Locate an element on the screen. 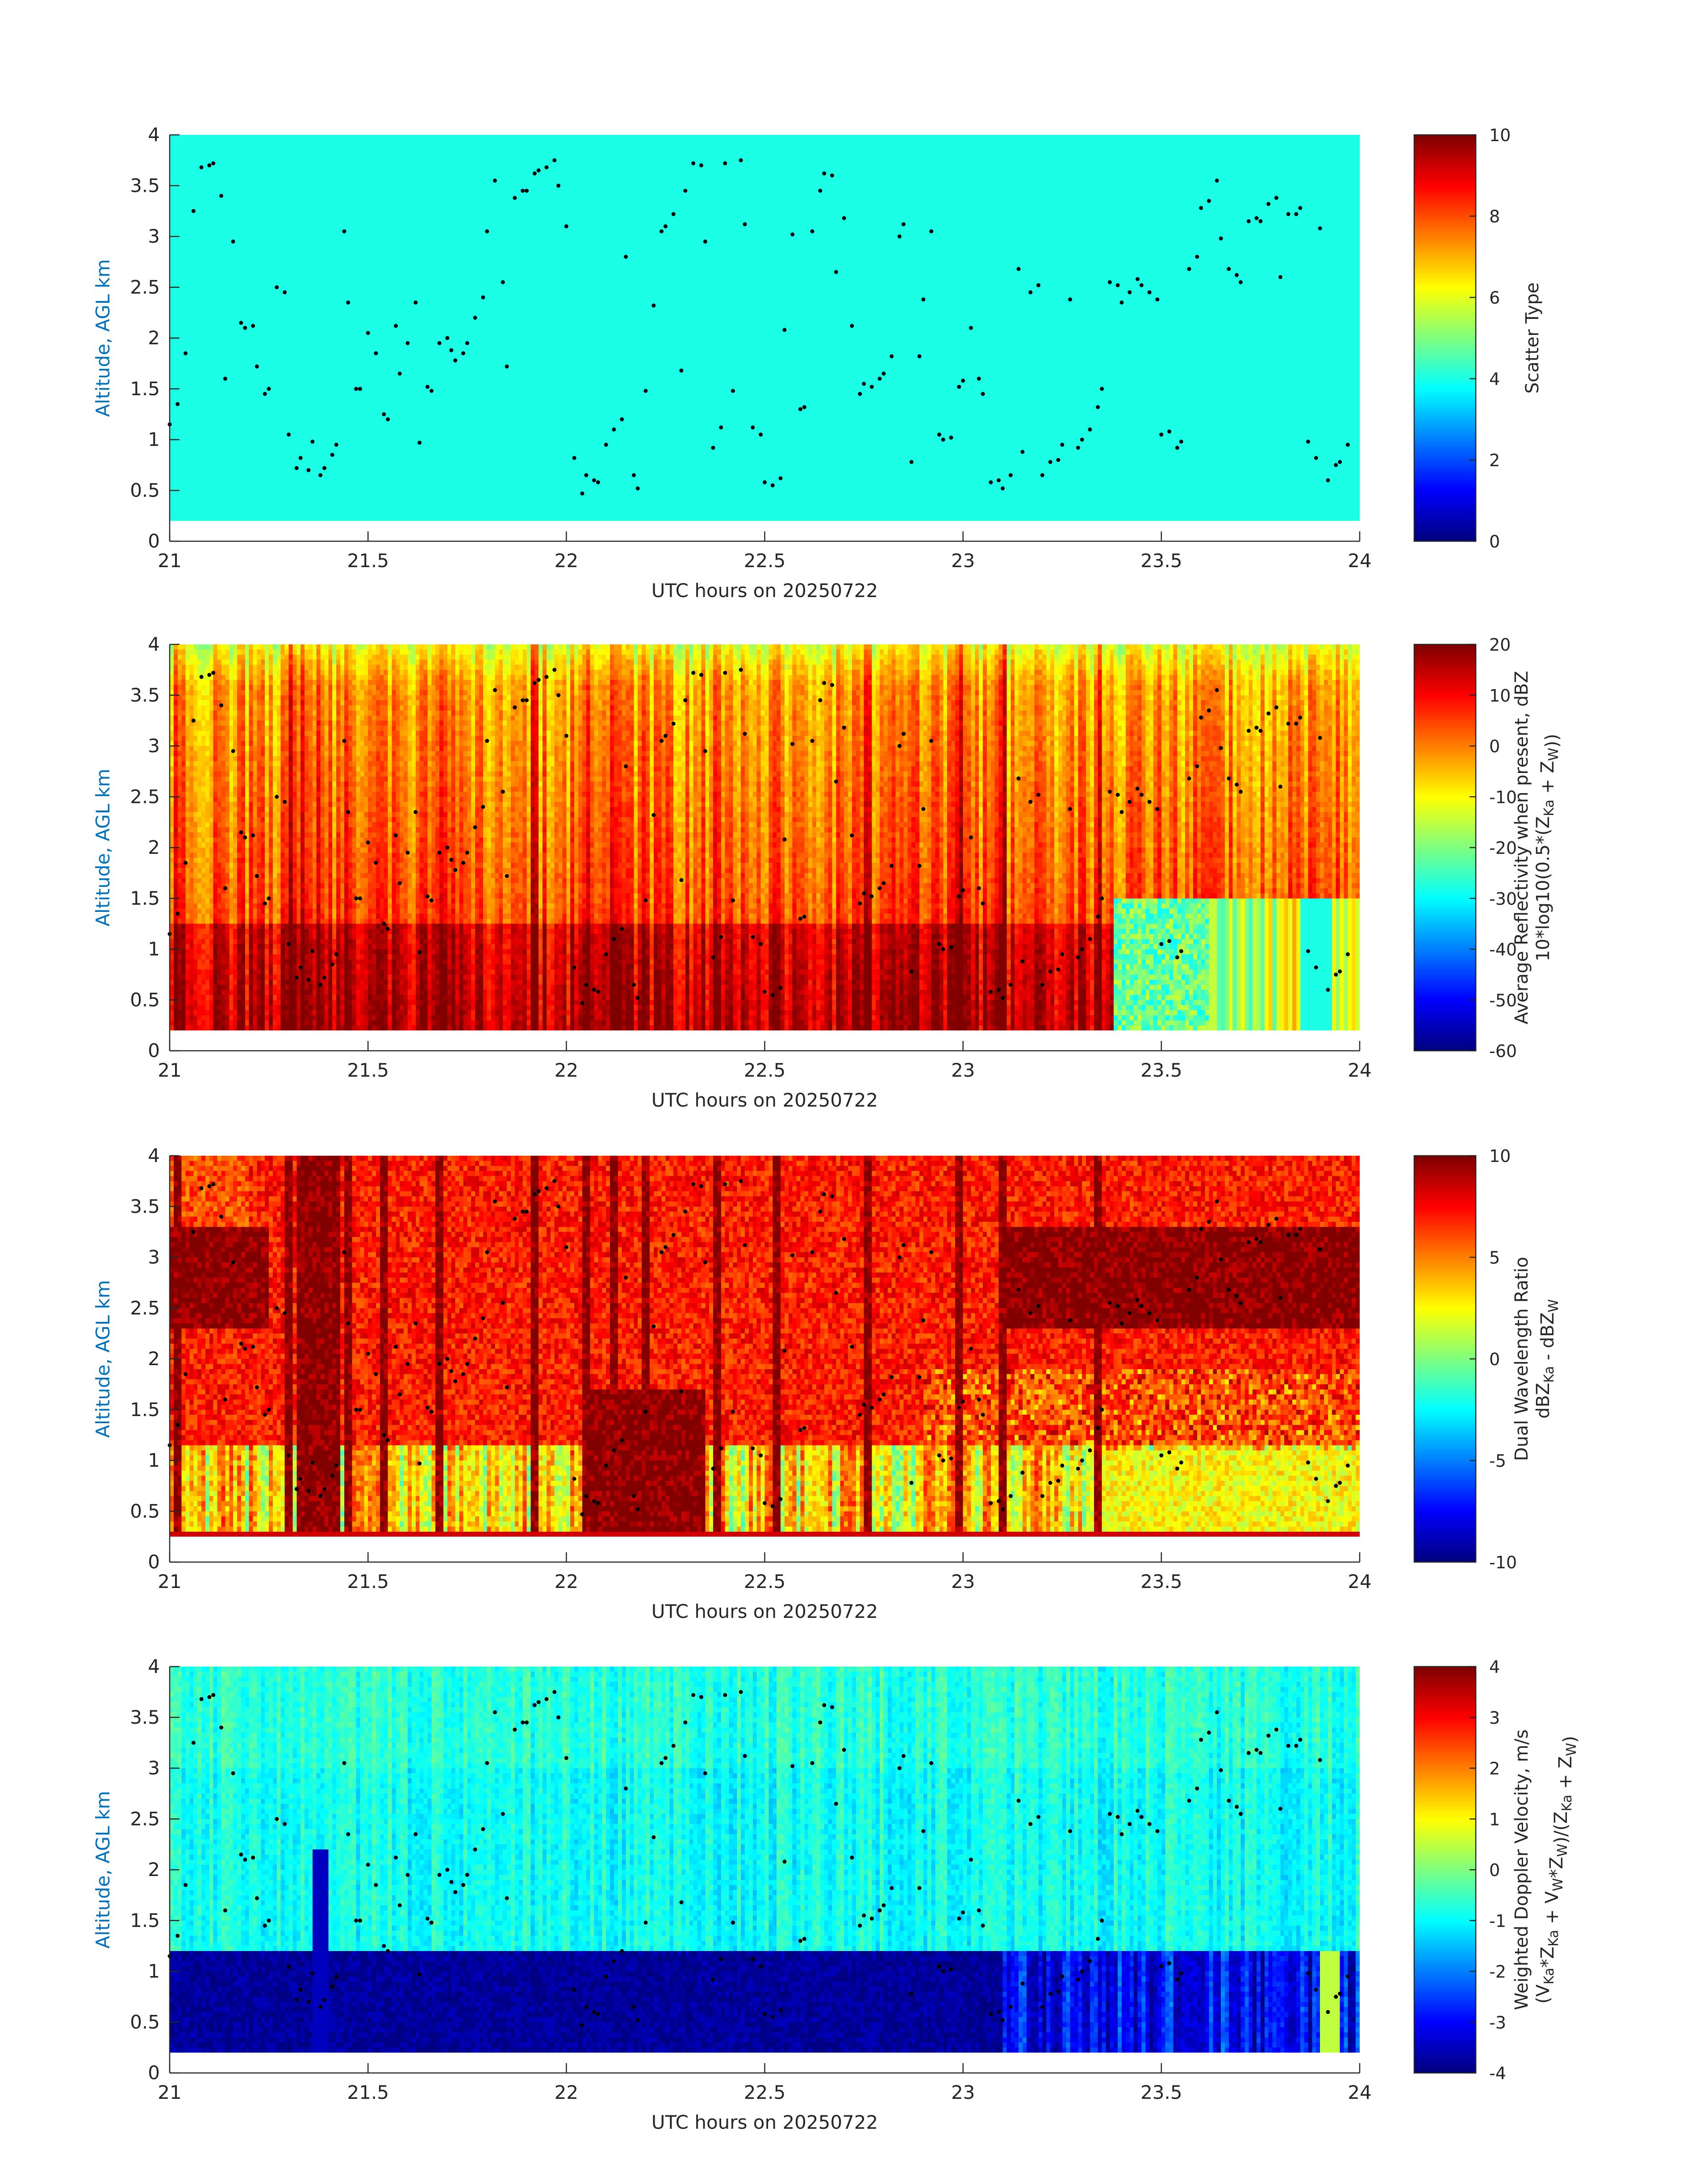 This screenshot has width=1708, height=2177. colorbar-label: (VKa*ZKa + VW*ZW)/(ZKa + ZW) is located at coordinates (1556, 1870).